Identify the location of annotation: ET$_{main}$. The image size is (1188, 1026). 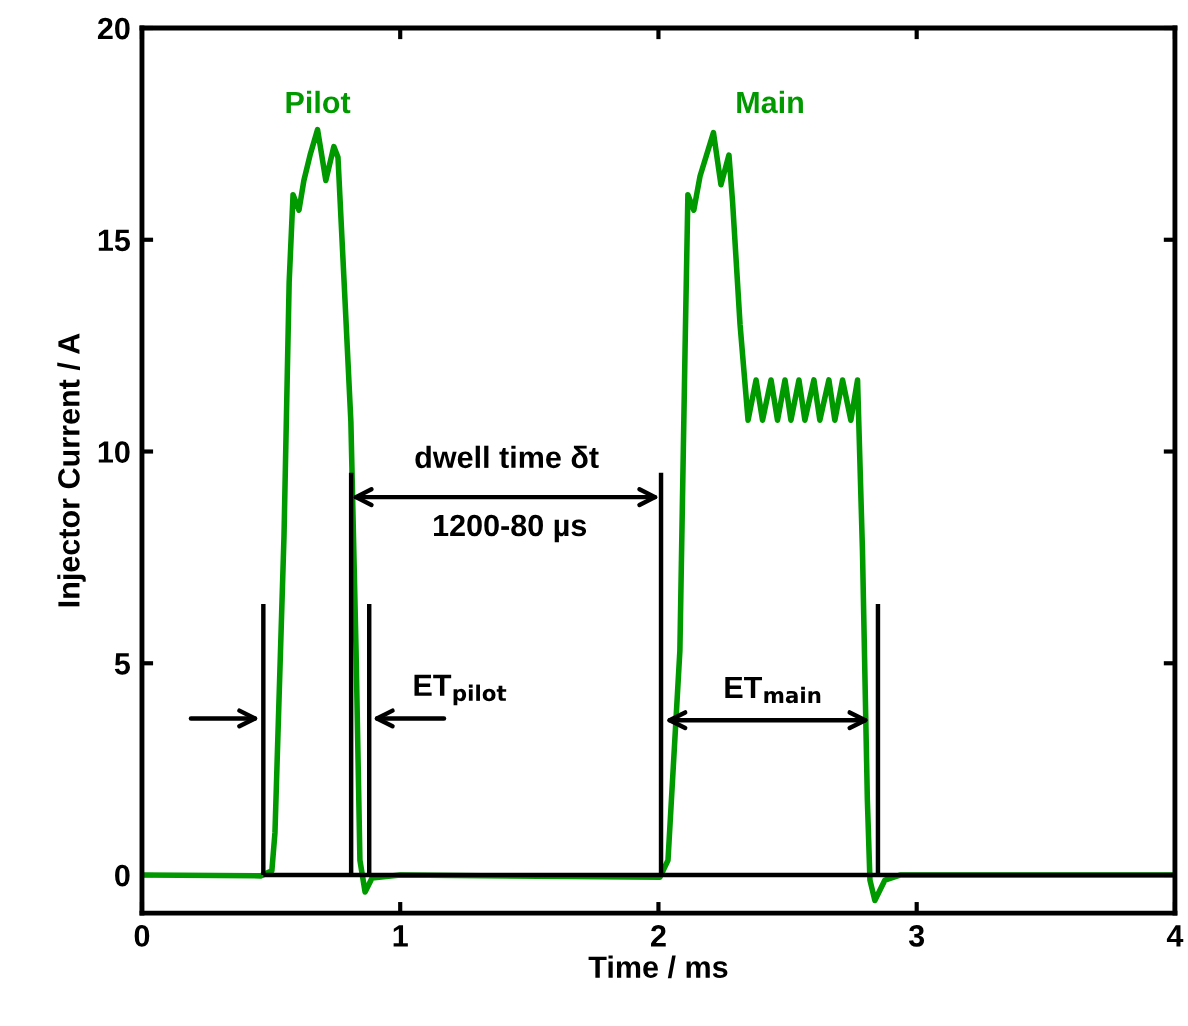
(773, 690).